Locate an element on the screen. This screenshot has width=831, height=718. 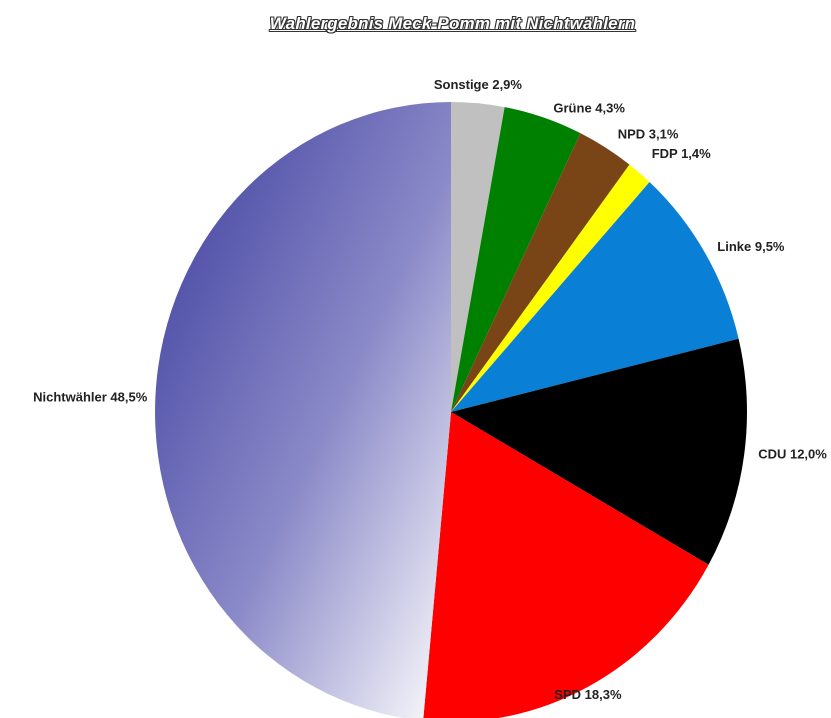
pie-slice-fdp is located at coordinates (550, 288).